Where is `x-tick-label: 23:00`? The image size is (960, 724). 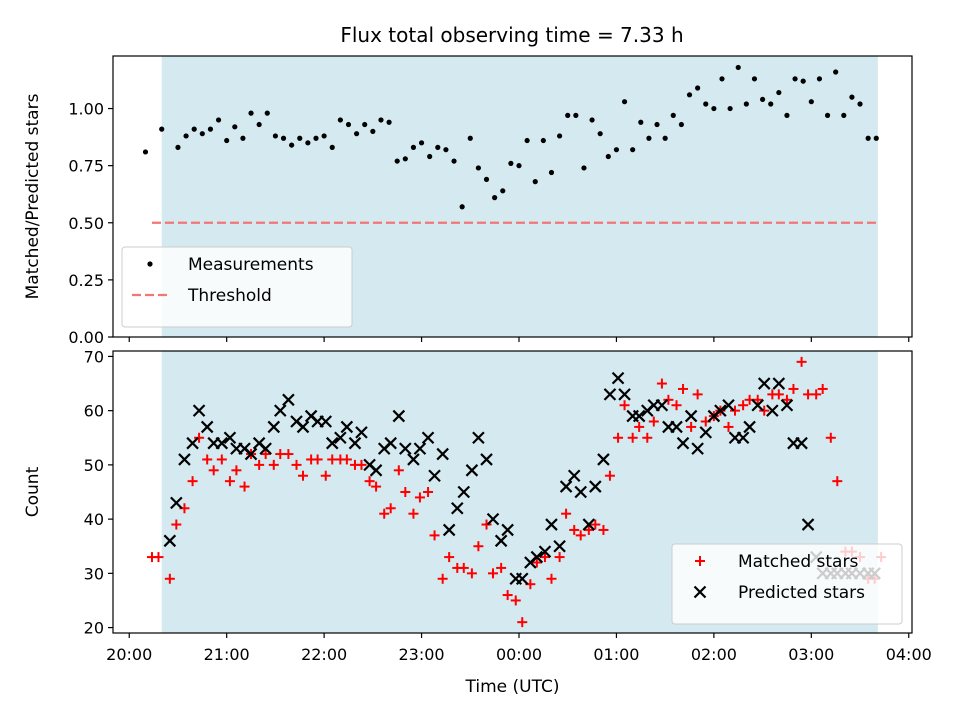
x-tick-label: 23:00 is located at coordinates (422, 654).